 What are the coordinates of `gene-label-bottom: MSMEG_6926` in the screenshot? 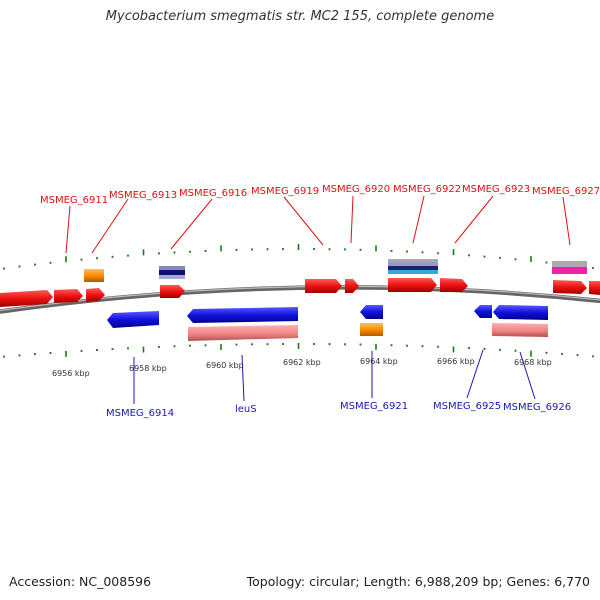 It's located at (537, 407).